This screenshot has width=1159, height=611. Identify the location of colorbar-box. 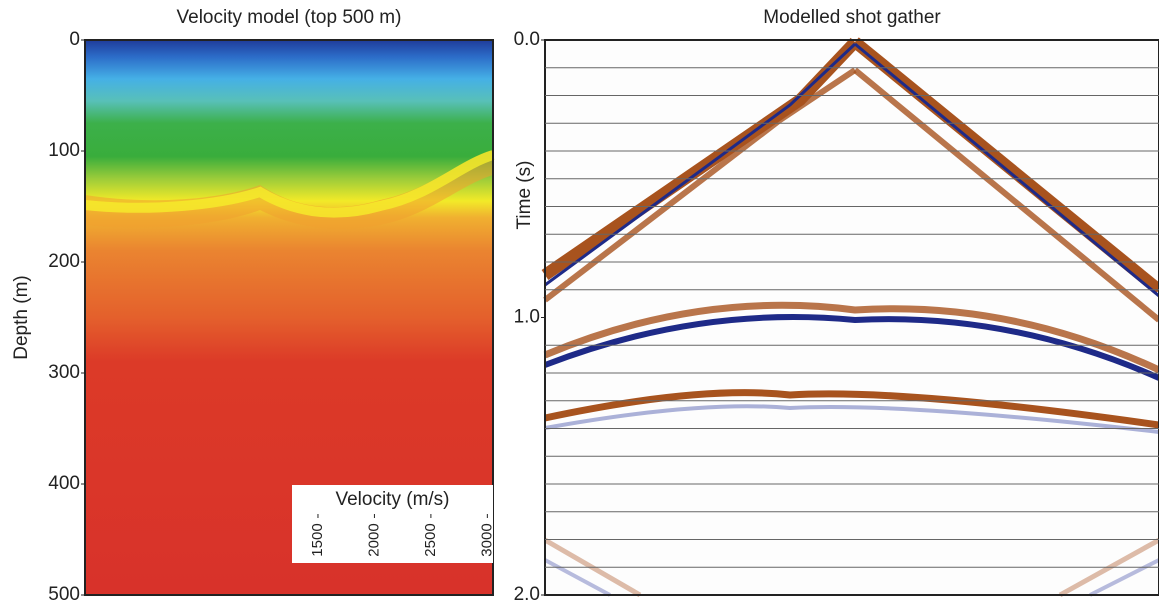
(392, 524).